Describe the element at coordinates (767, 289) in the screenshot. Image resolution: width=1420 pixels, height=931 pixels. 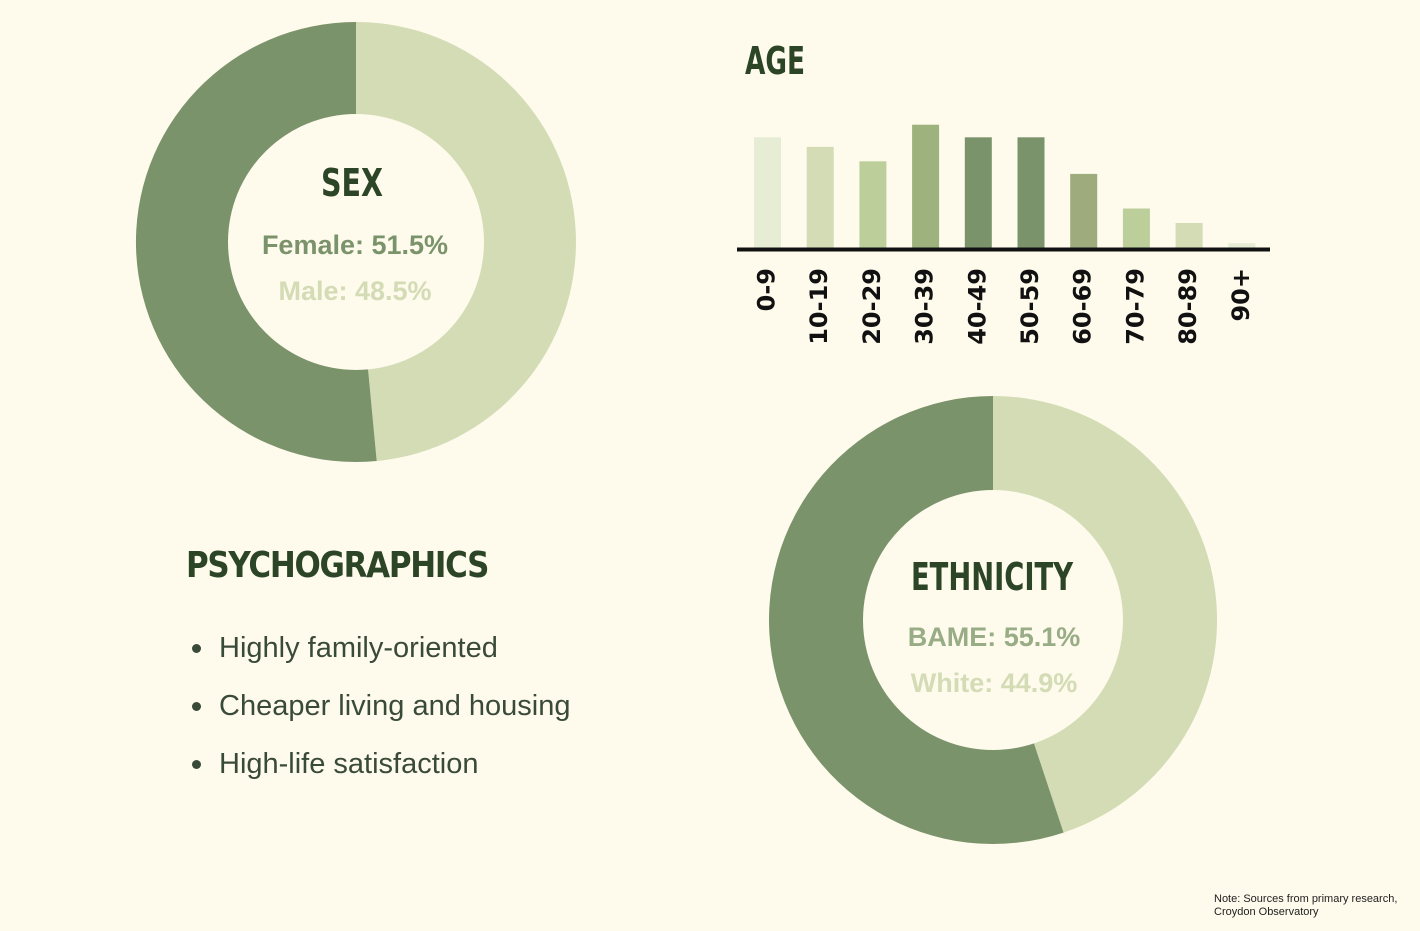
I see `age-tick-label: 0-9` at that location.